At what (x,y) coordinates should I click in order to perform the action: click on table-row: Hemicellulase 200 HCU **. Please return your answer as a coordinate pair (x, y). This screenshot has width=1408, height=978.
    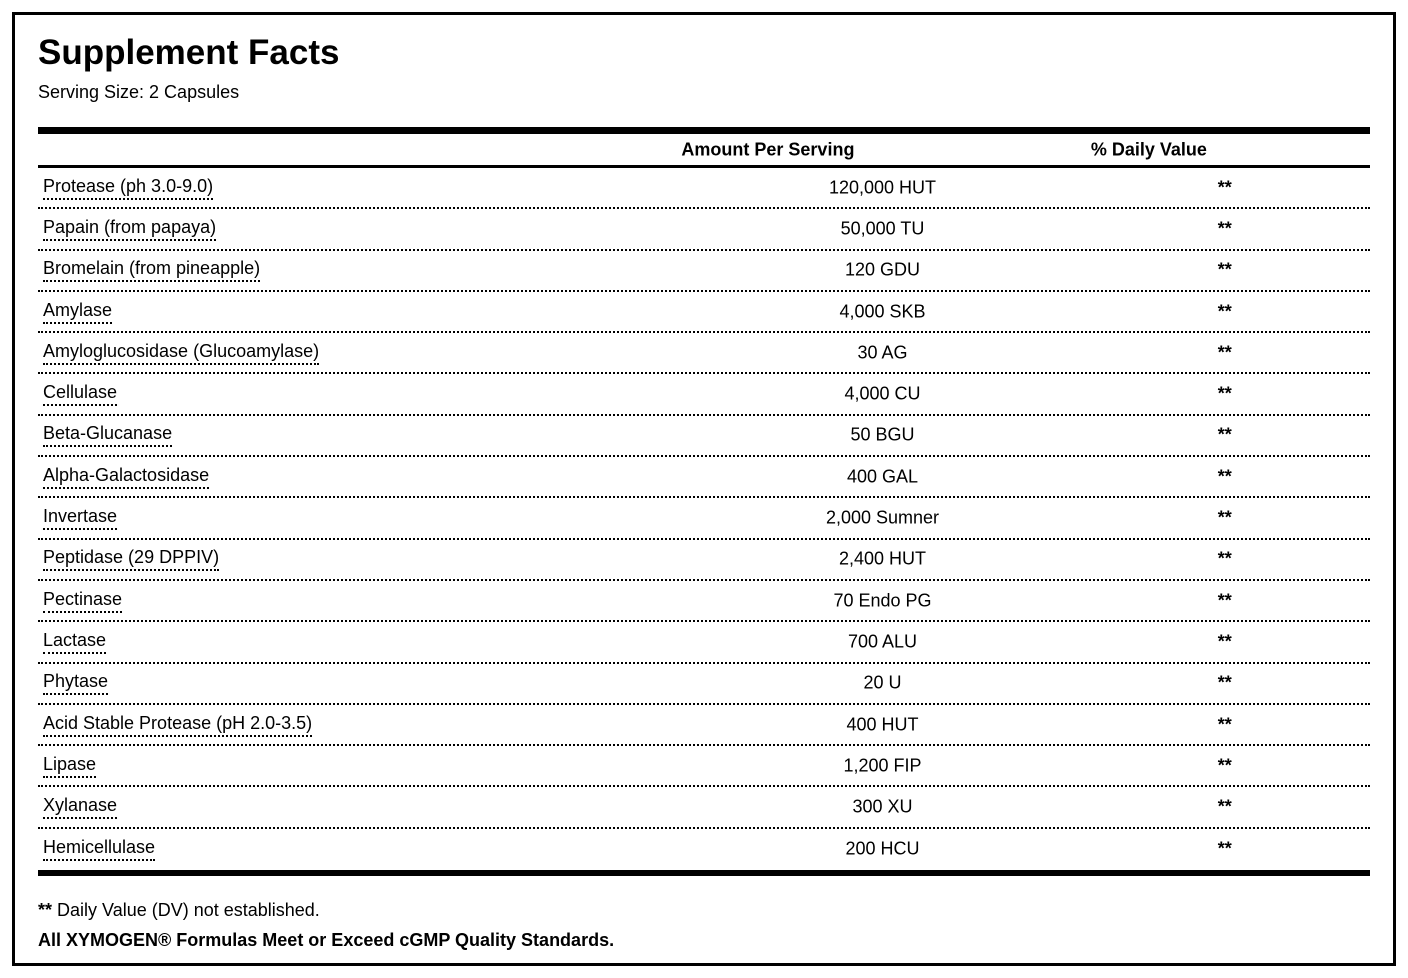
    Looking at the image, I should click on (704, 849).